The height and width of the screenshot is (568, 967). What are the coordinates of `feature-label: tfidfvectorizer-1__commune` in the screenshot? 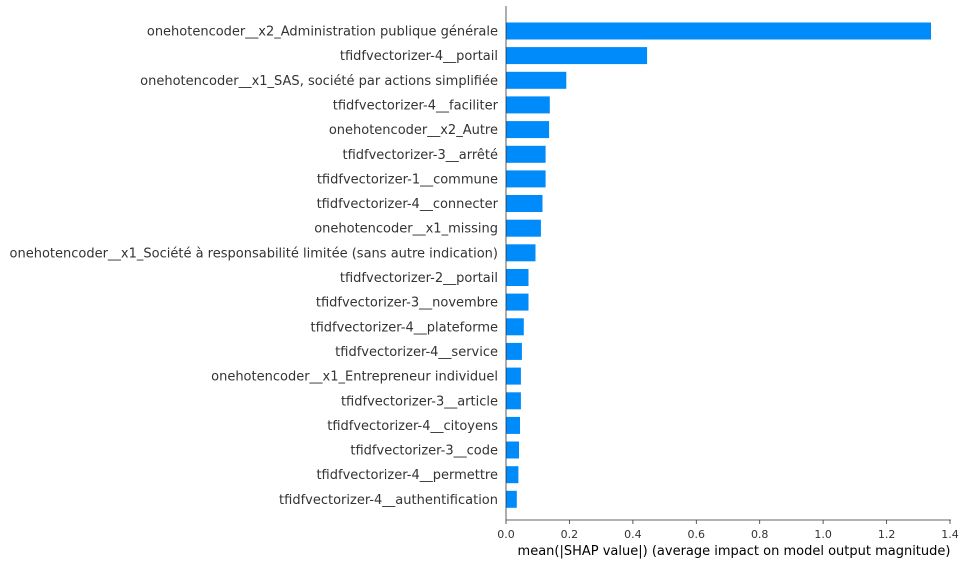 It's located at (407, 179).